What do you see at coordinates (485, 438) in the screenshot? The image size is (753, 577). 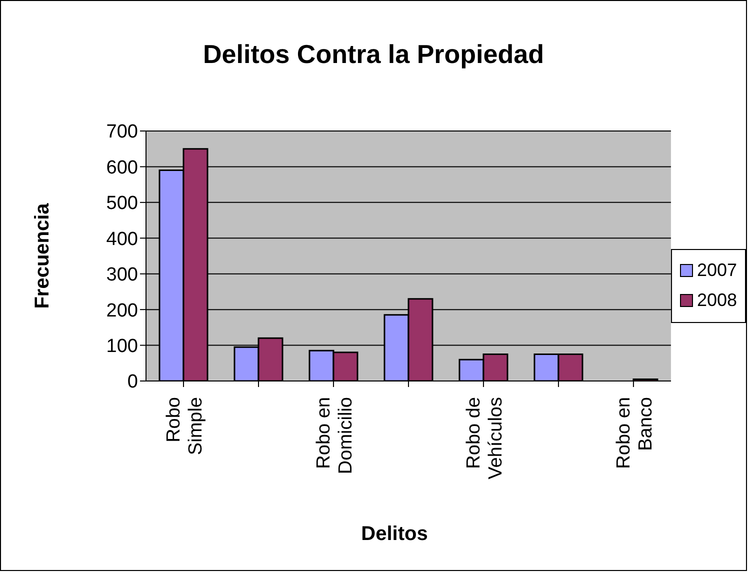 I see `x-tick-label: Robo de Vehículos` at bounding box center [485, 438].